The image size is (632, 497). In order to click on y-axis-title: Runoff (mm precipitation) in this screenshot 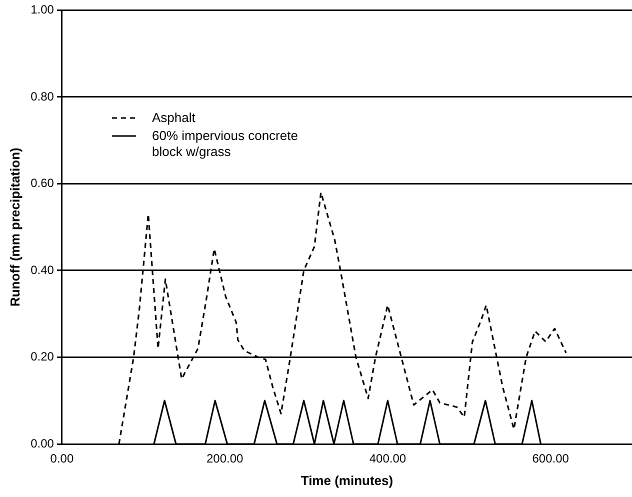, I will do `click(14, 227)`.